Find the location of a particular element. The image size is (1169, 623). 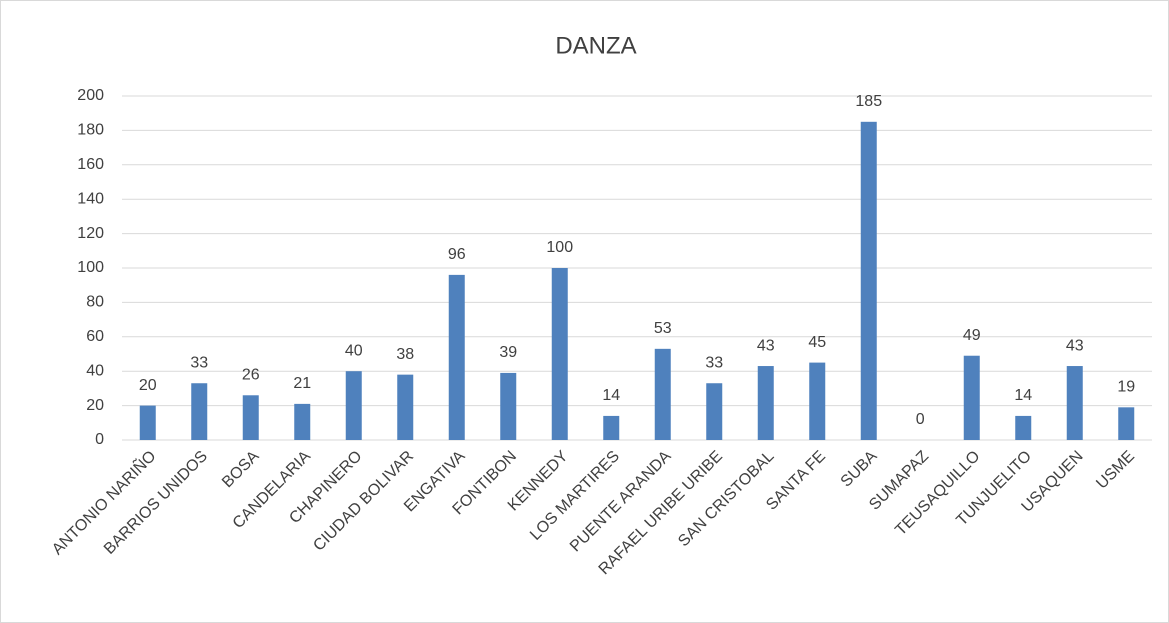

y-tick-label: 20 is located at coordinates (95, 405).